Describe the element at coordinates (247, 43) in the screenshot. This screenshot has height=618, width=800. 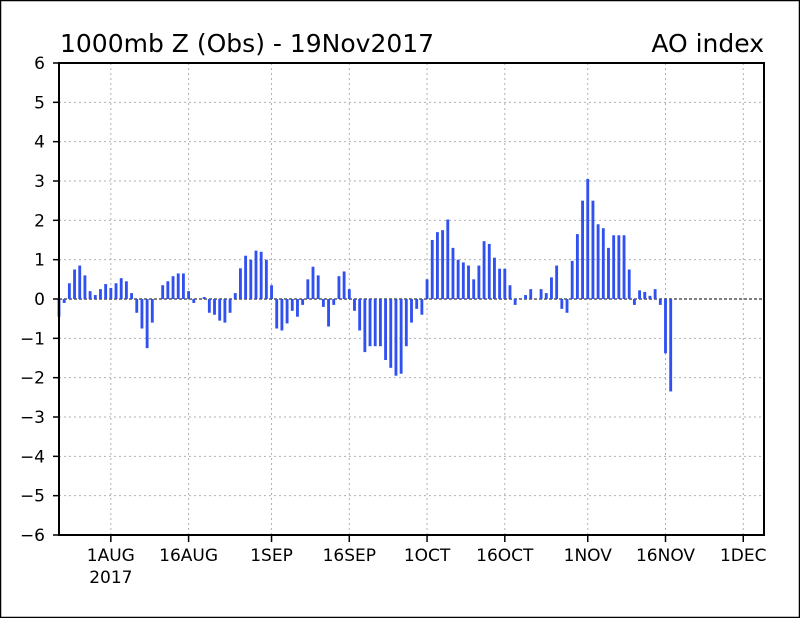
I see `chart-title: 1000mb Z (Obs) - 19Nov2017` at that location.